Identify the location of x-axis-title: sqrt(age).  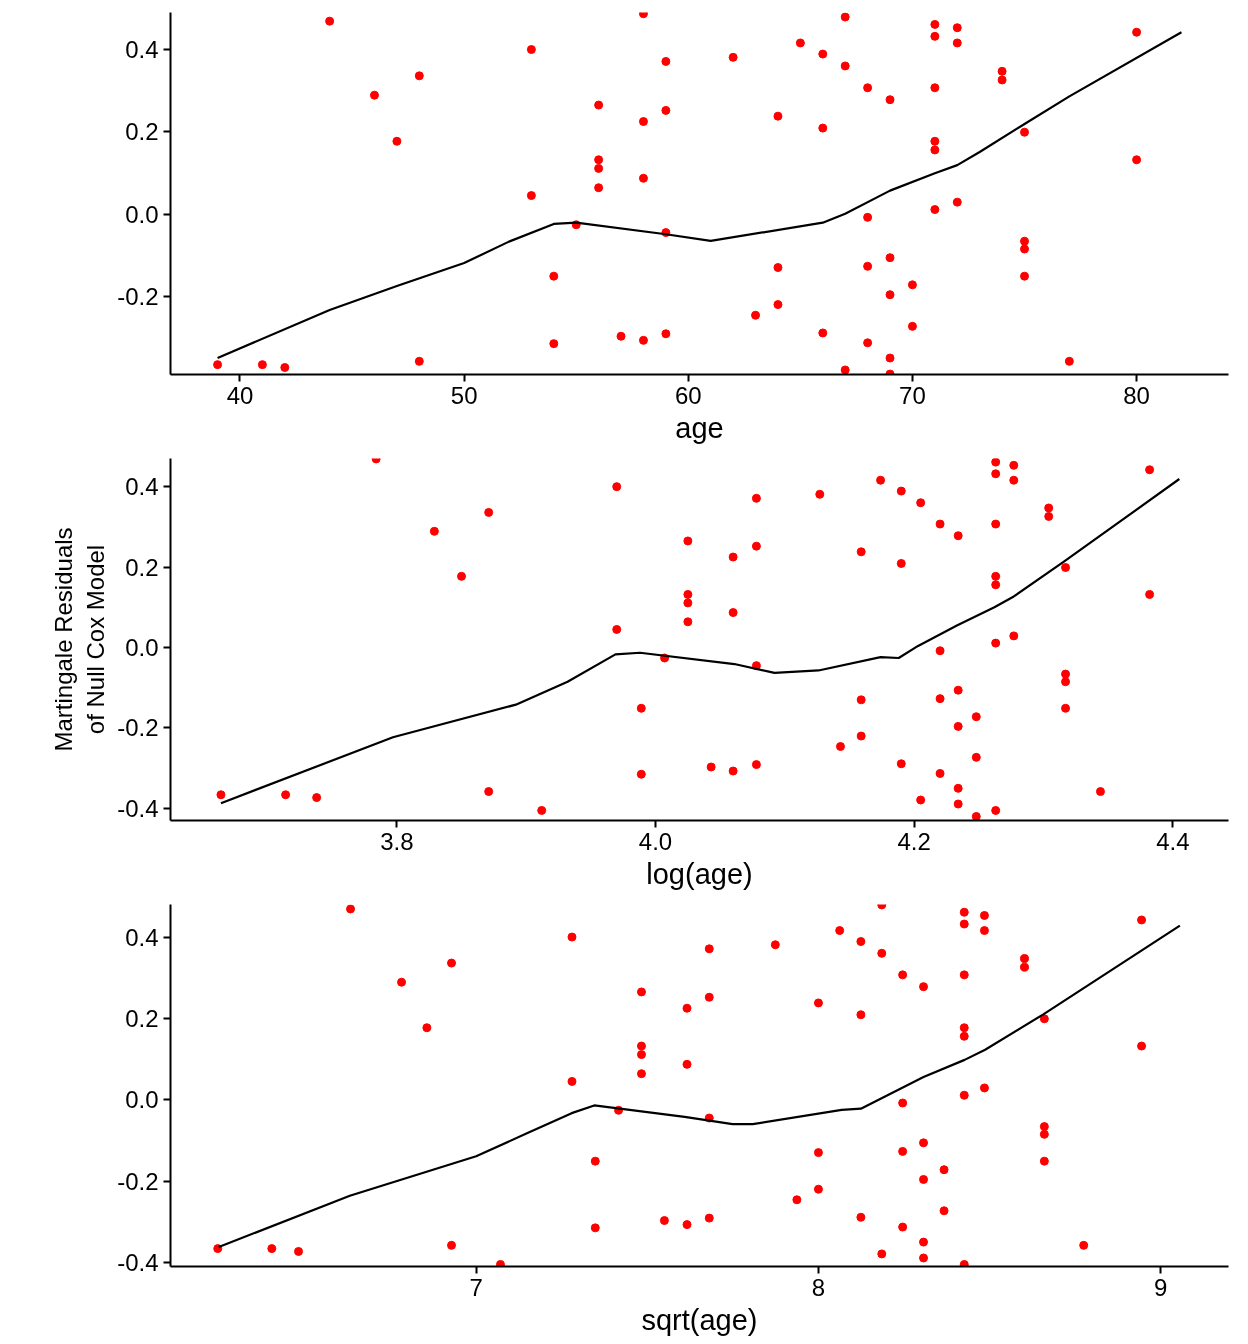
(699, 1319).